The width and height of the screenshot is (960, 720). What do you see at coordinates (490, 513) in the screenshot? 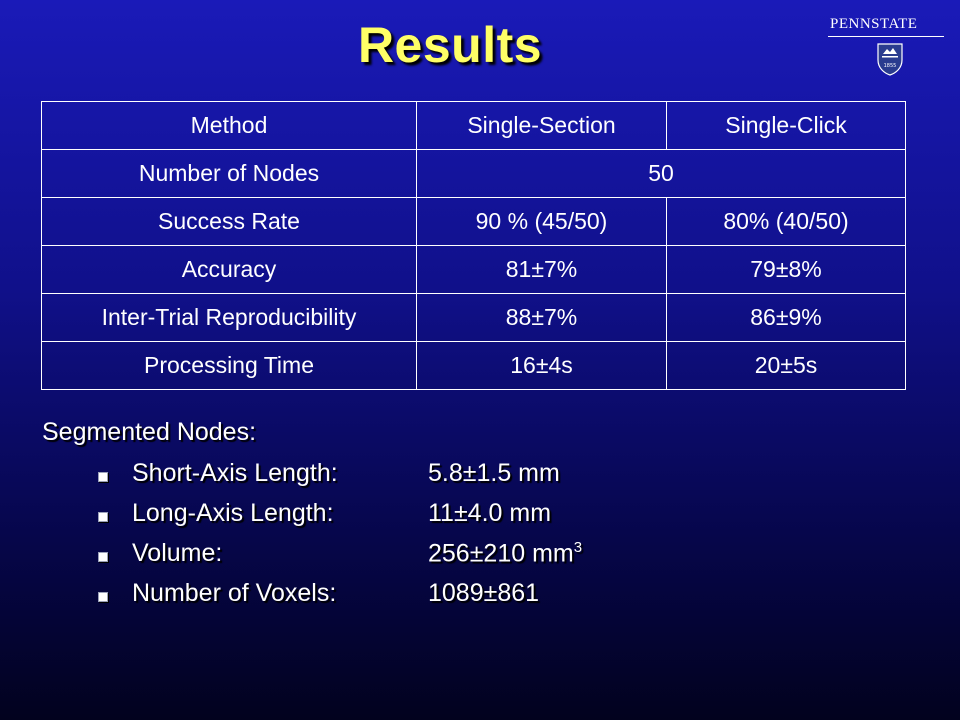
I see `item-value: 11±4.0 mm` at bounding box center [490, 513].